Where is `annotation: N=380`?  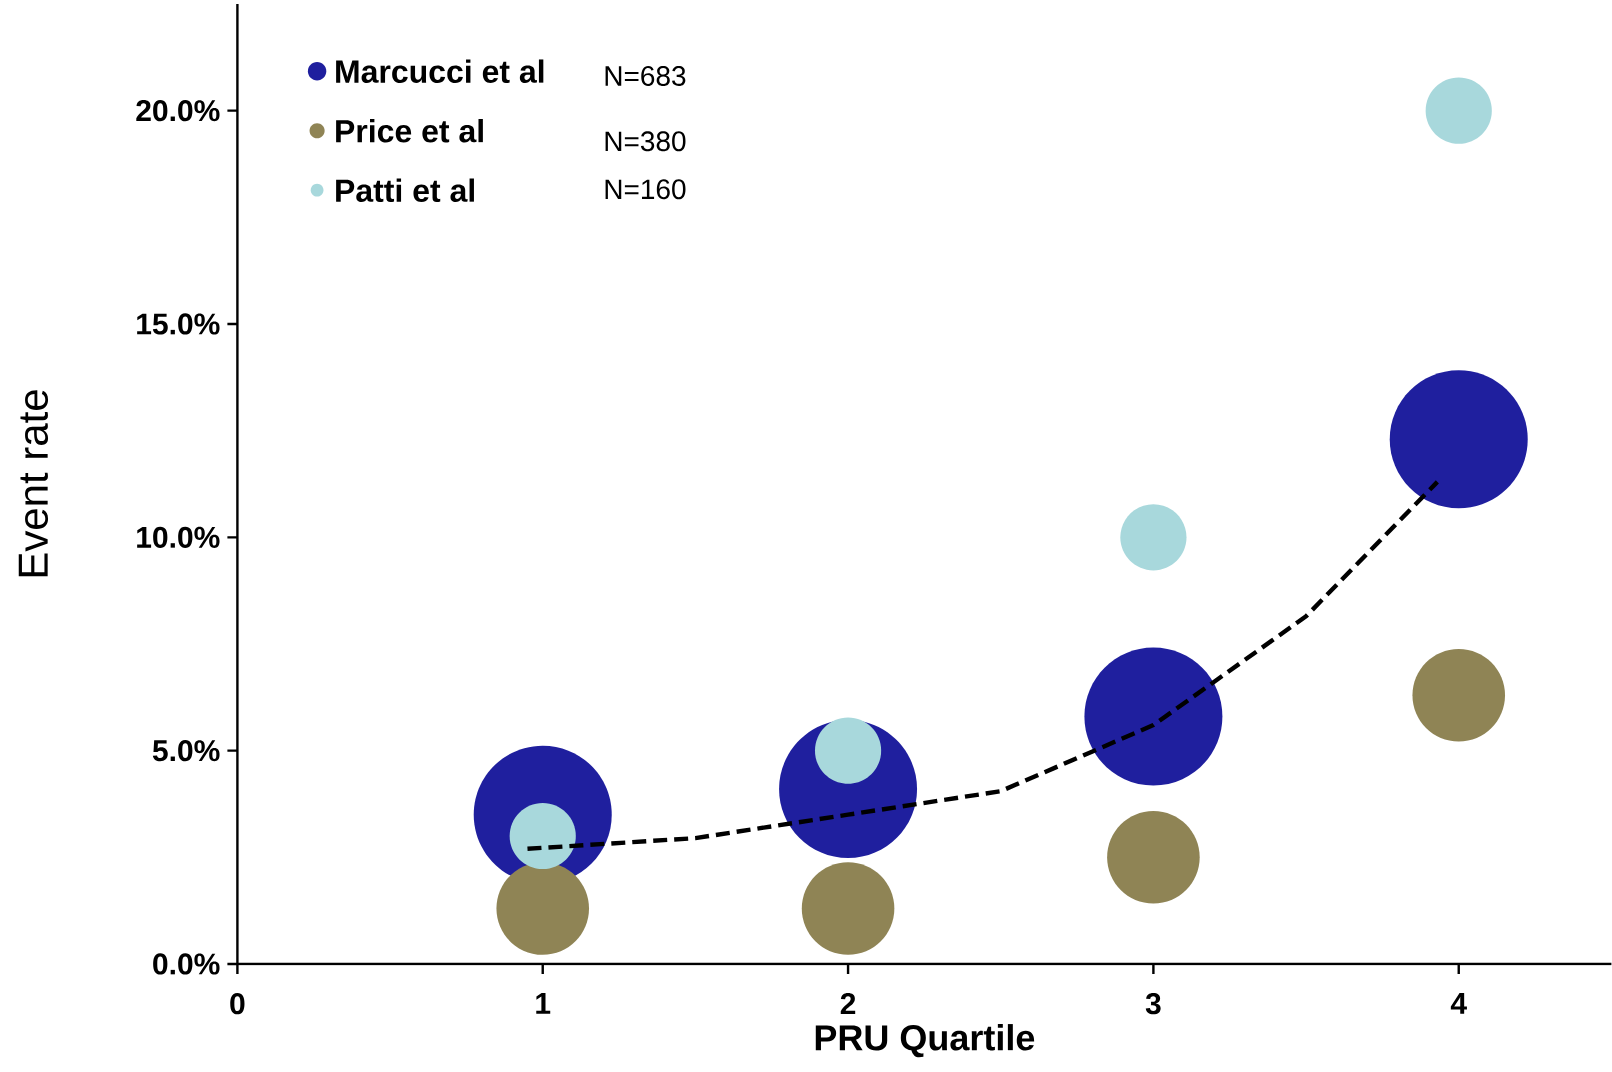 annotation: N=380 is located at coordinates (645, 141).